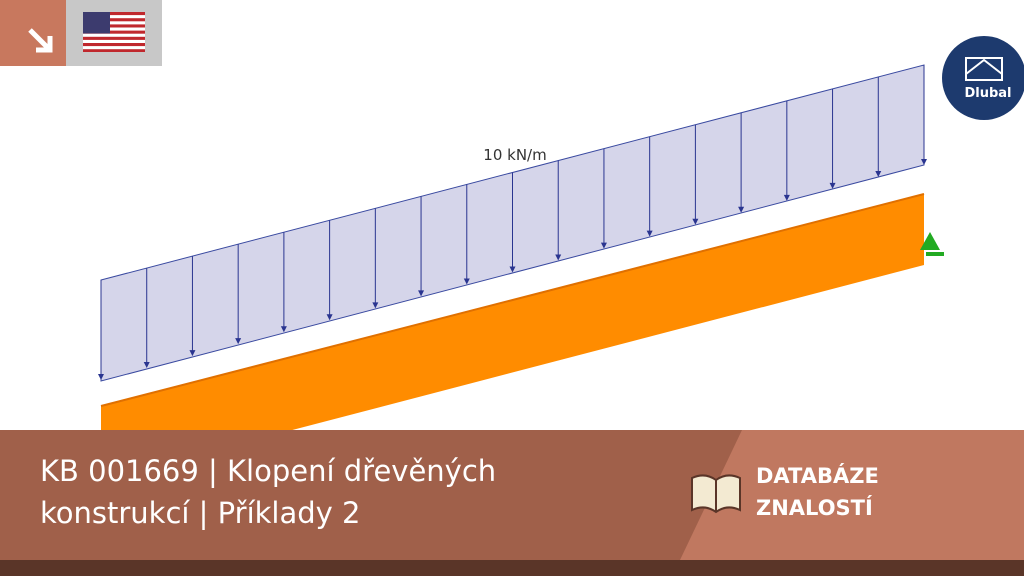 This screenshot has height=576, width=1024. I want to click on book-icon, so click(716, 494).